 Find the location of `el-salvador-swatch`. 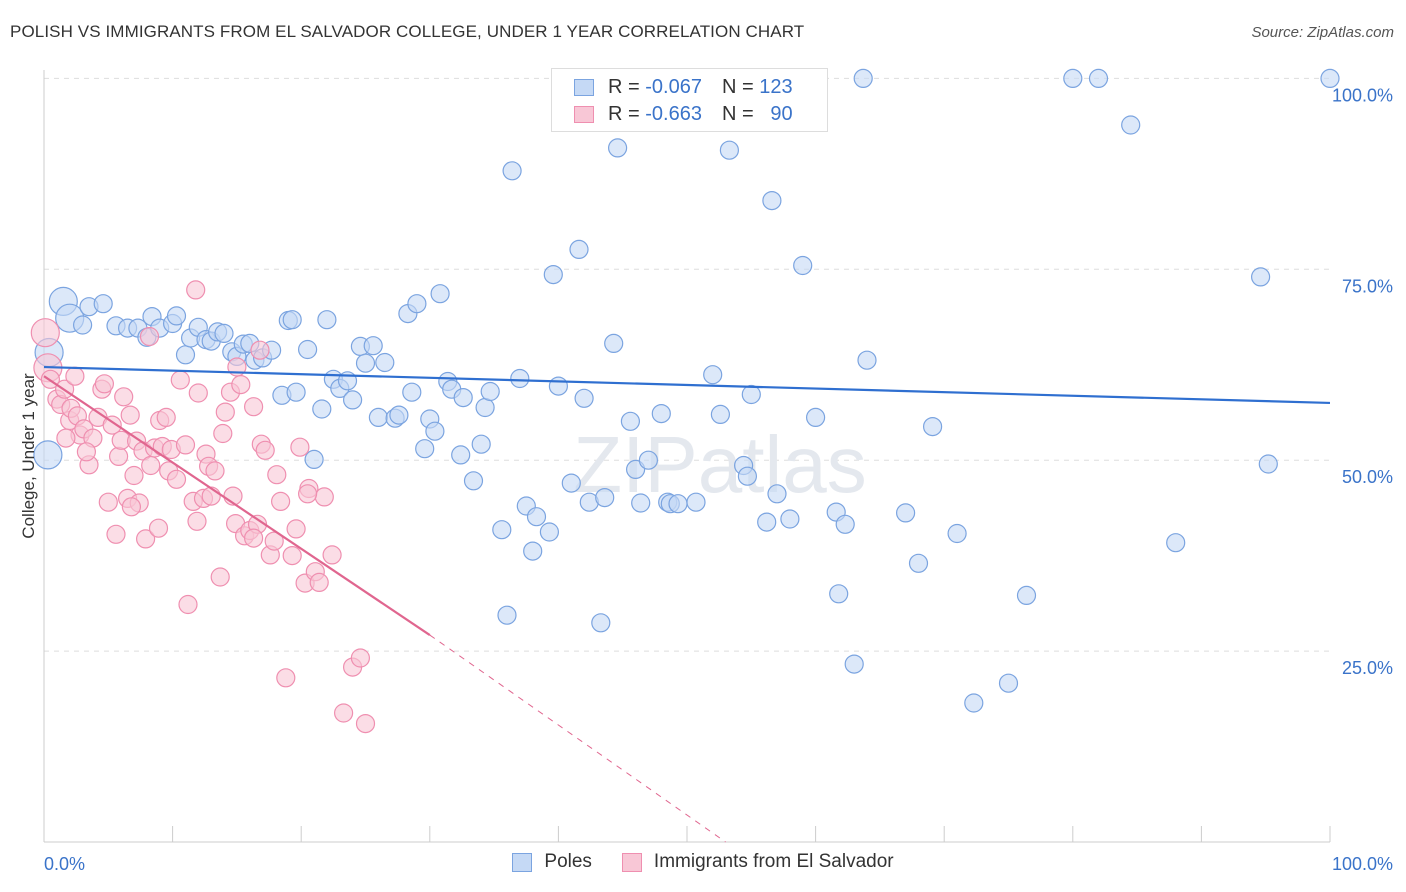

el-salvador-swatch is located at coordinates (584, 114).